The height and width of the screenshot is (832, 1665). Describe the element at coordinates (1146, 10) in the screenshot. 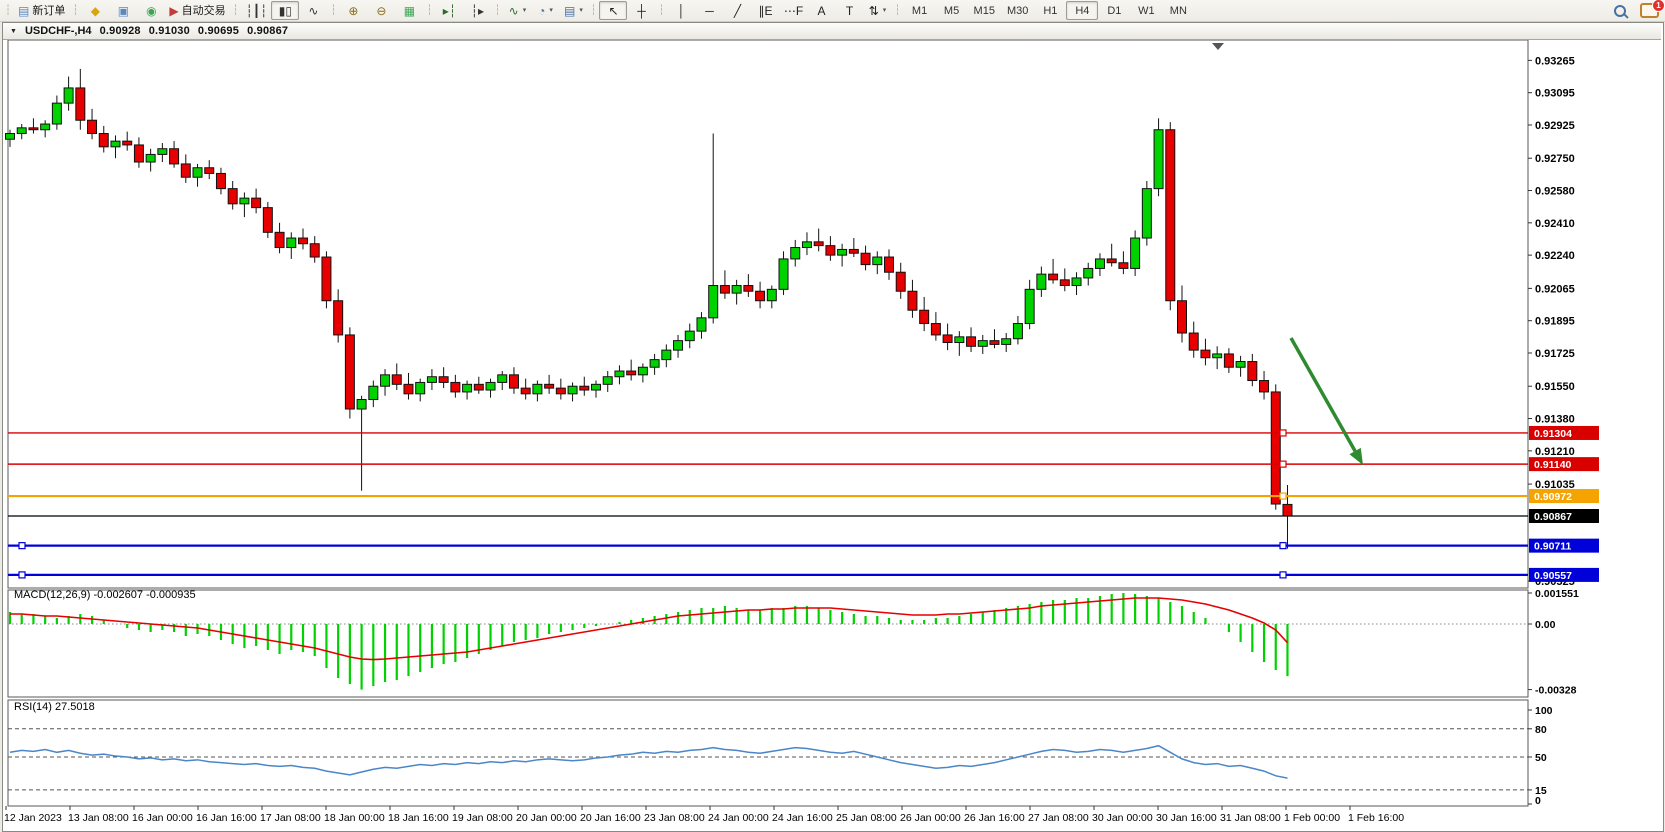

I see `timeframe-w1: W1` at that location.